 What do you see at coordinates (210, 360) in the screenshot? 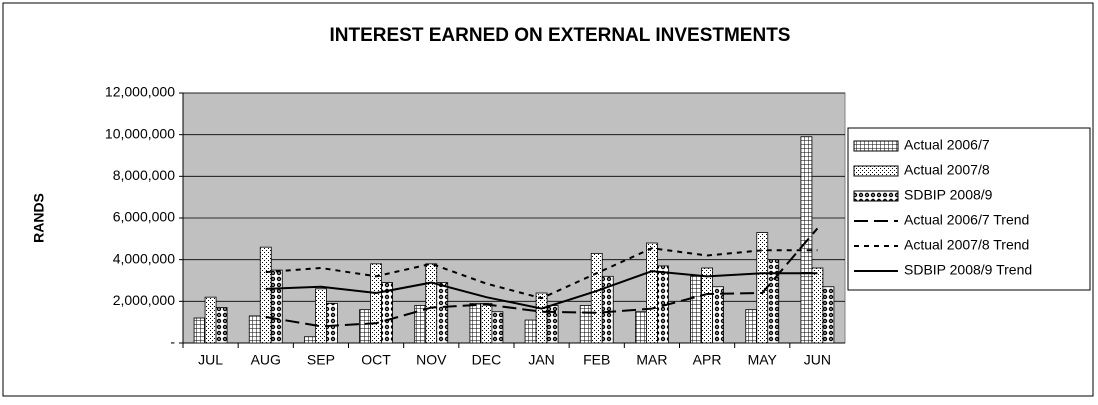
I see `x-tick-label: JUL` at bounding box center [210, 360].